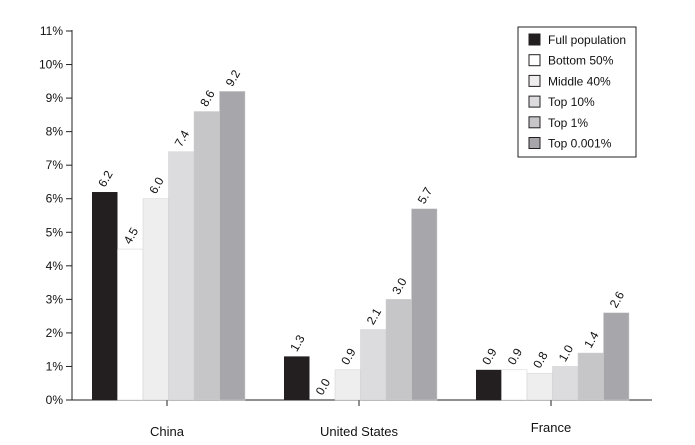 This screenshot has width=695, height=445. Describe the element at coordinates (587, 40) in the screenshot. I see `legend-label: Full population` at that location.